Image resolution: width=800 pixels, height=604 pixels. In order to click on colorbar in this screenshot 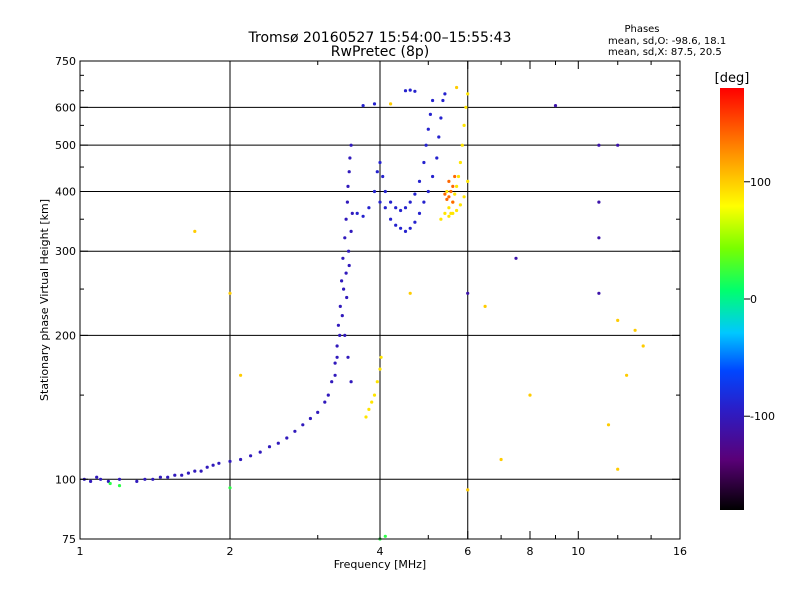, I will do `click(732, 299)`.